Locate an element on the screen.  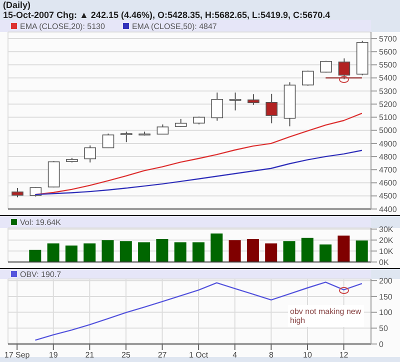
x-tick-label: 27 is located at coordinates (163, 355).